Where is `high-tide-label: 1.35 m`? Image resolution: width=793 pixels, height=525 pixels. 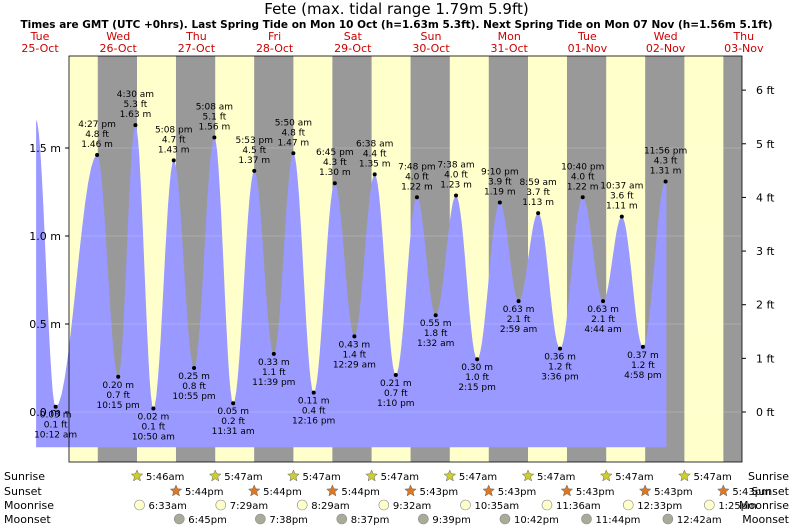 high-tide-label: 1.35 m is located at coordinates (375, 164).